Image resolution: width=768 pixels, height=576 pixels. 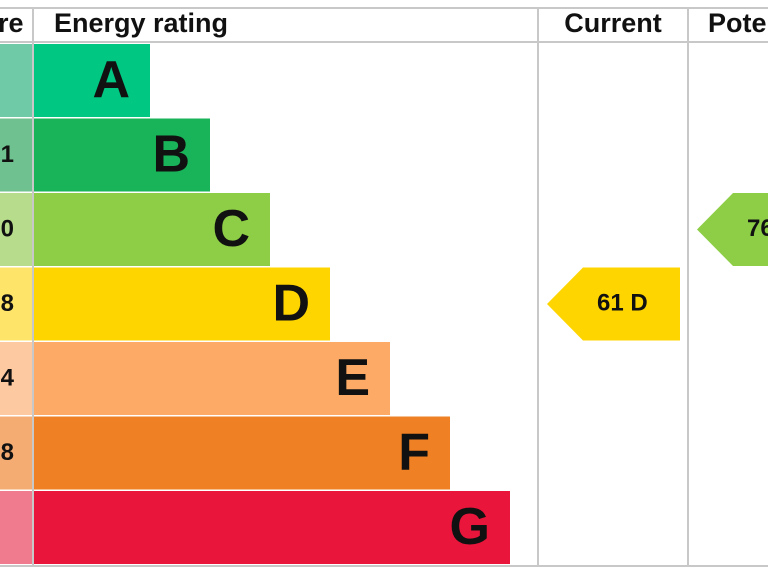 I want to click on potential-header: Pote, so click(x=737, y=23).